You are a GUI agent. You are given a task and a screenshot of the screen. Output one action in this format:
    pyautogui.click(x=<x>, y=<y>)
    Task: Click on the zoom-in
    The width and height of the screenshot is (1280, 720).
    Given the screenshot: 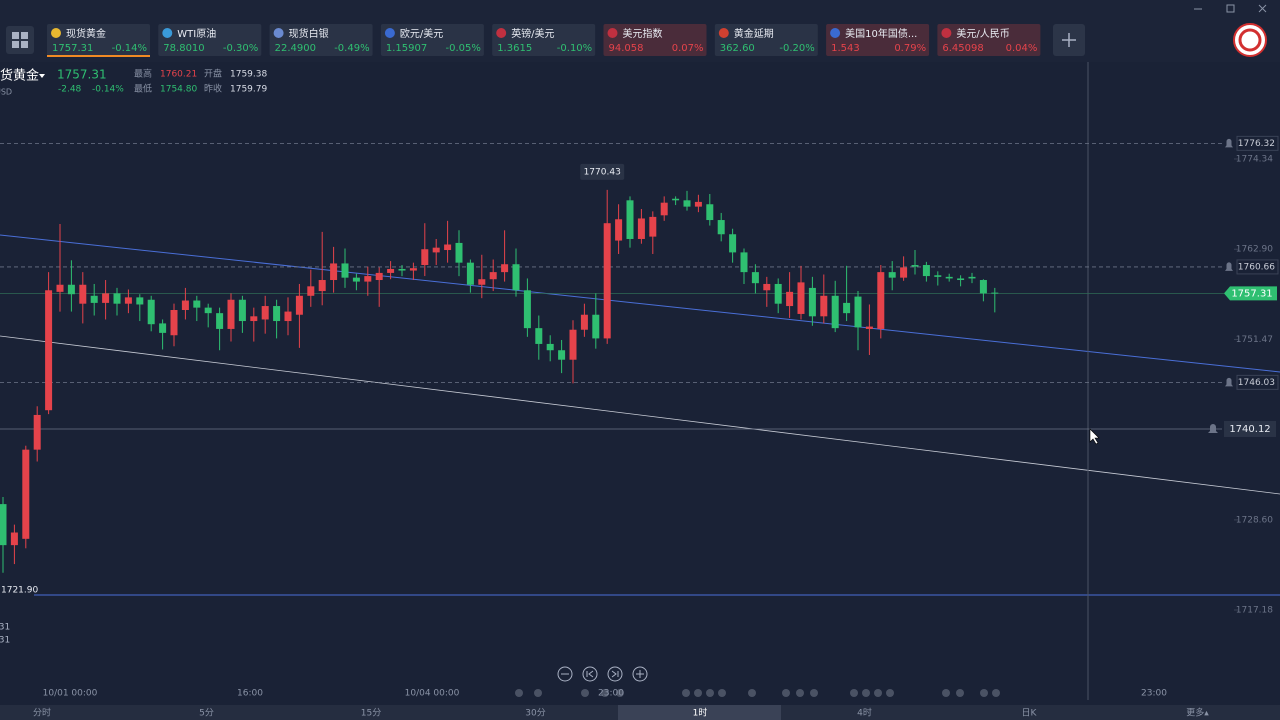 What is the action you would take?
    pyautogui.click(x=640, y=674)
    